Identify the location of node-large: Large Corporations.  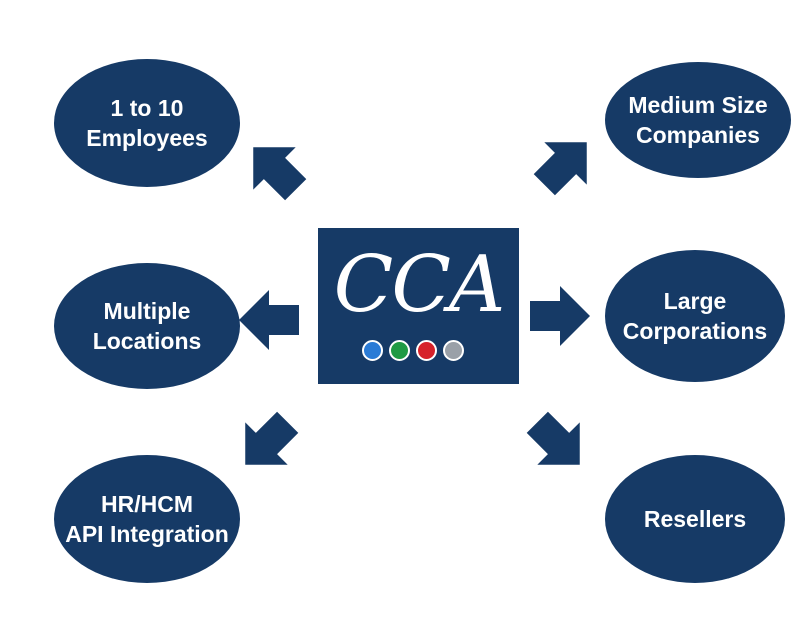
(695, 316).